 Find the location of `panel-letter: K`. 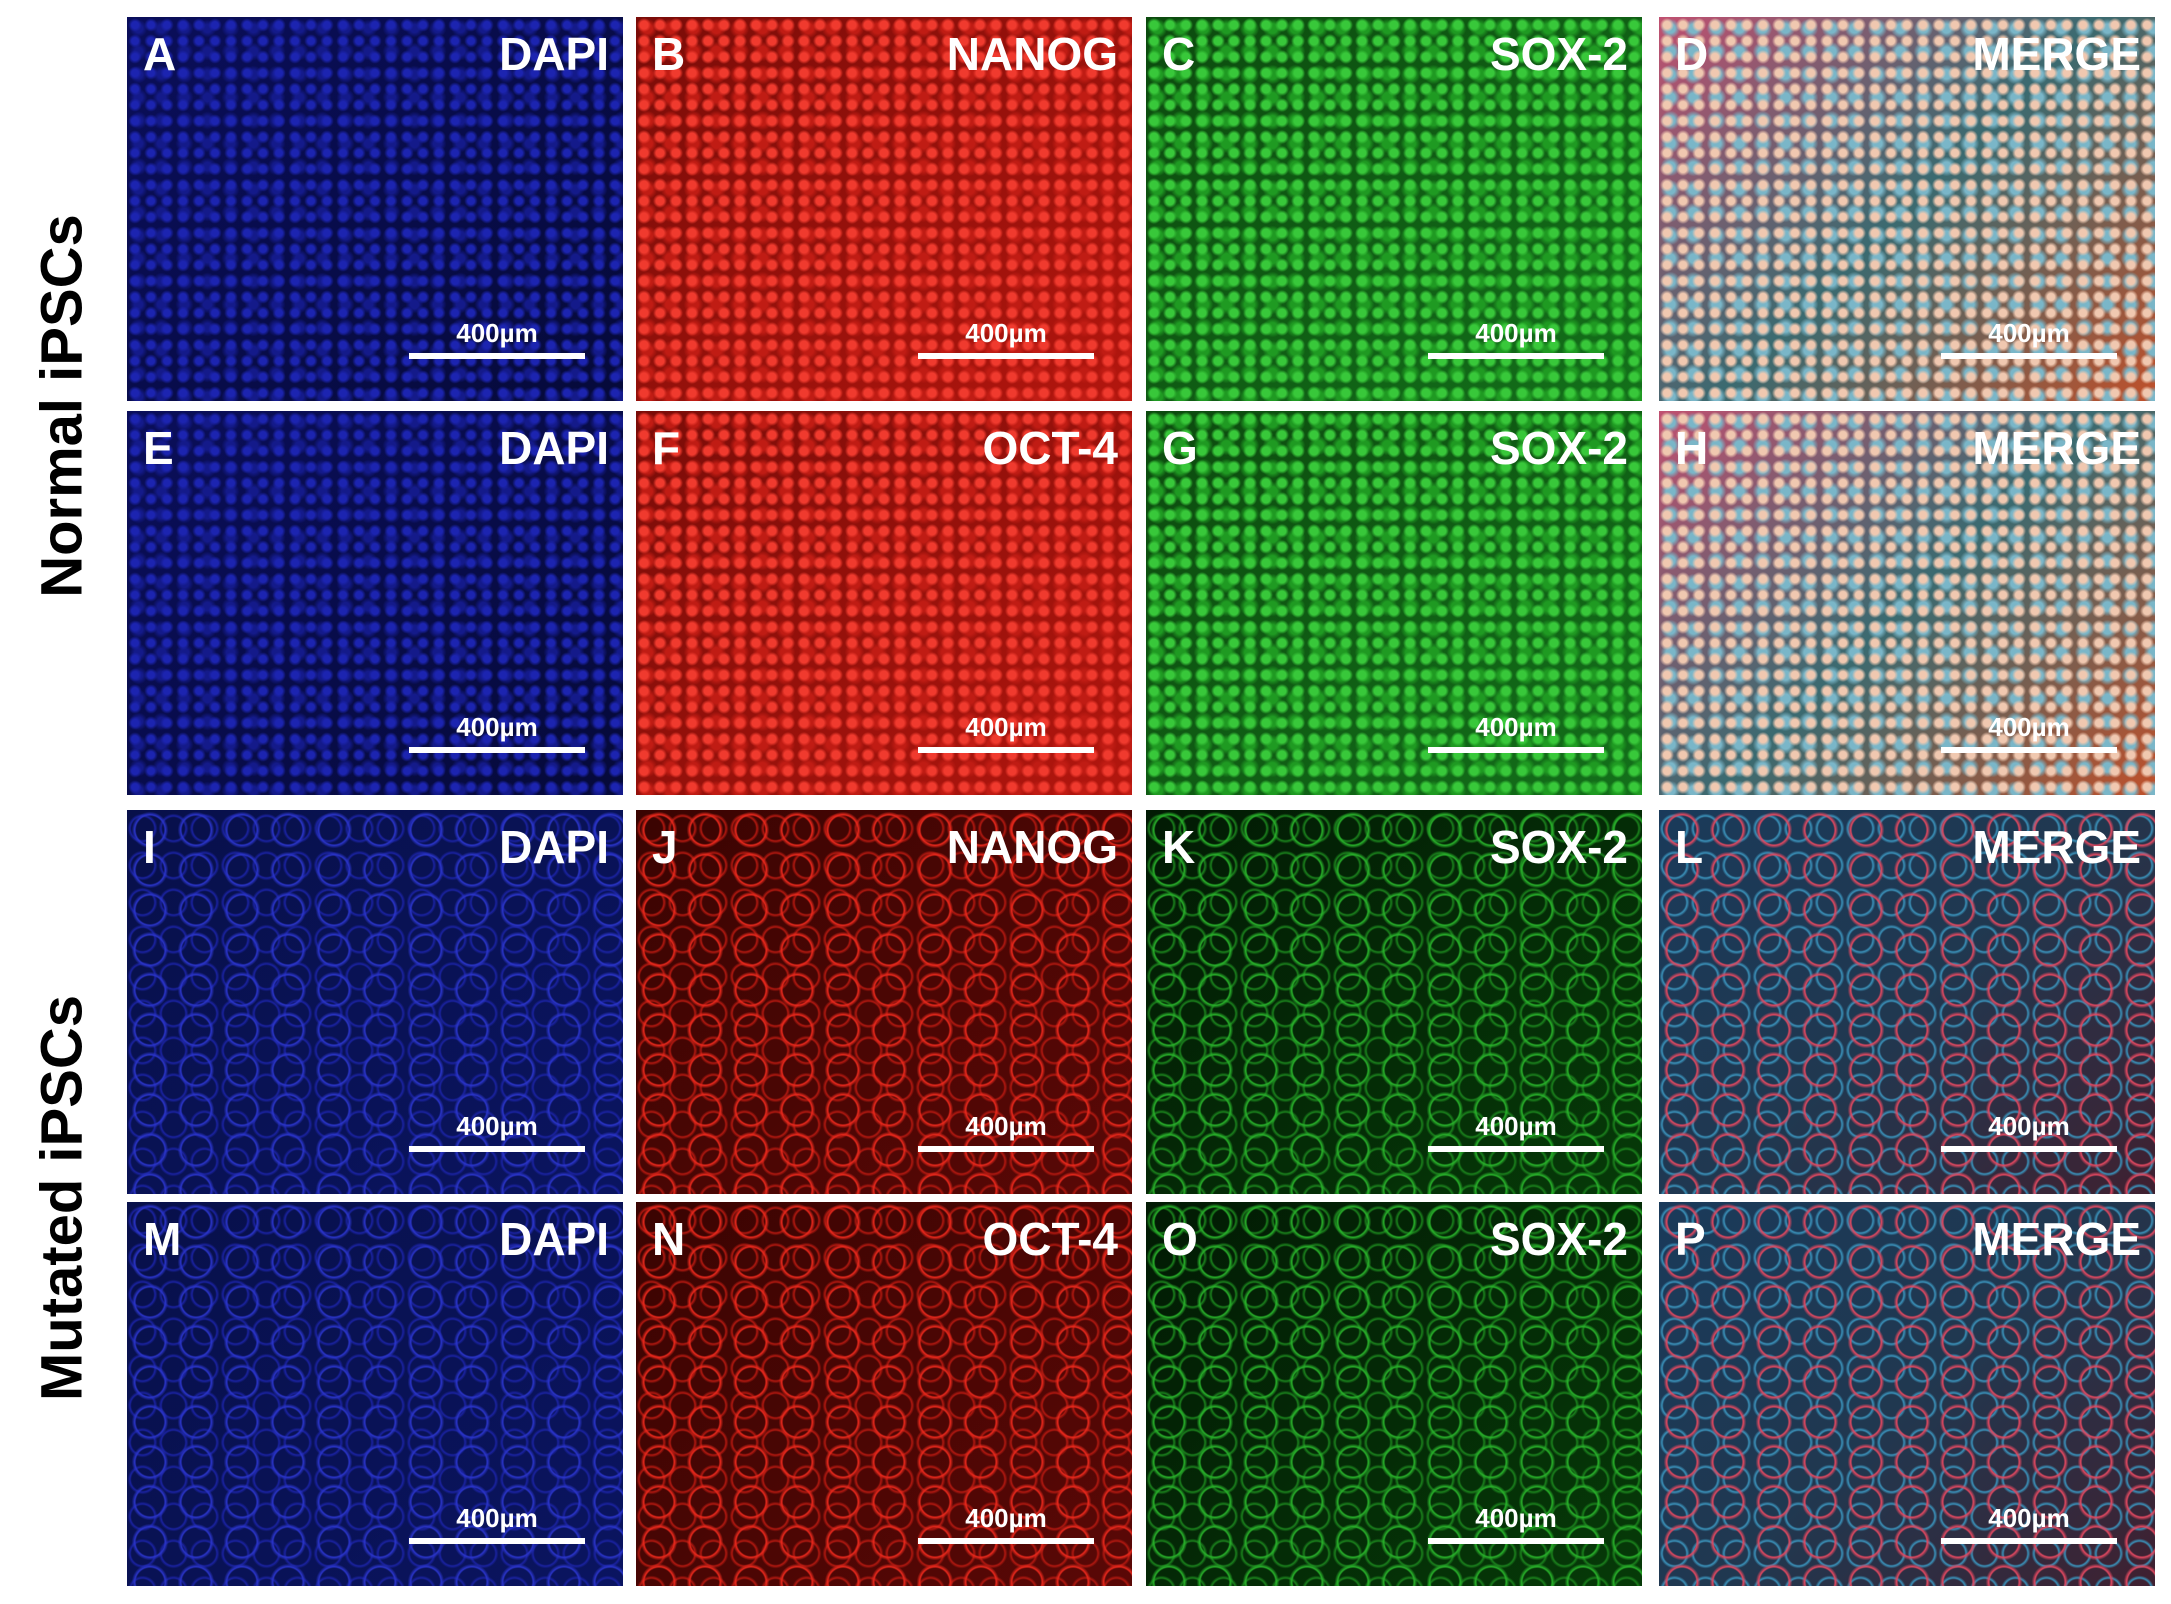

panel-letter: K is located at coordinates (1179, 847).